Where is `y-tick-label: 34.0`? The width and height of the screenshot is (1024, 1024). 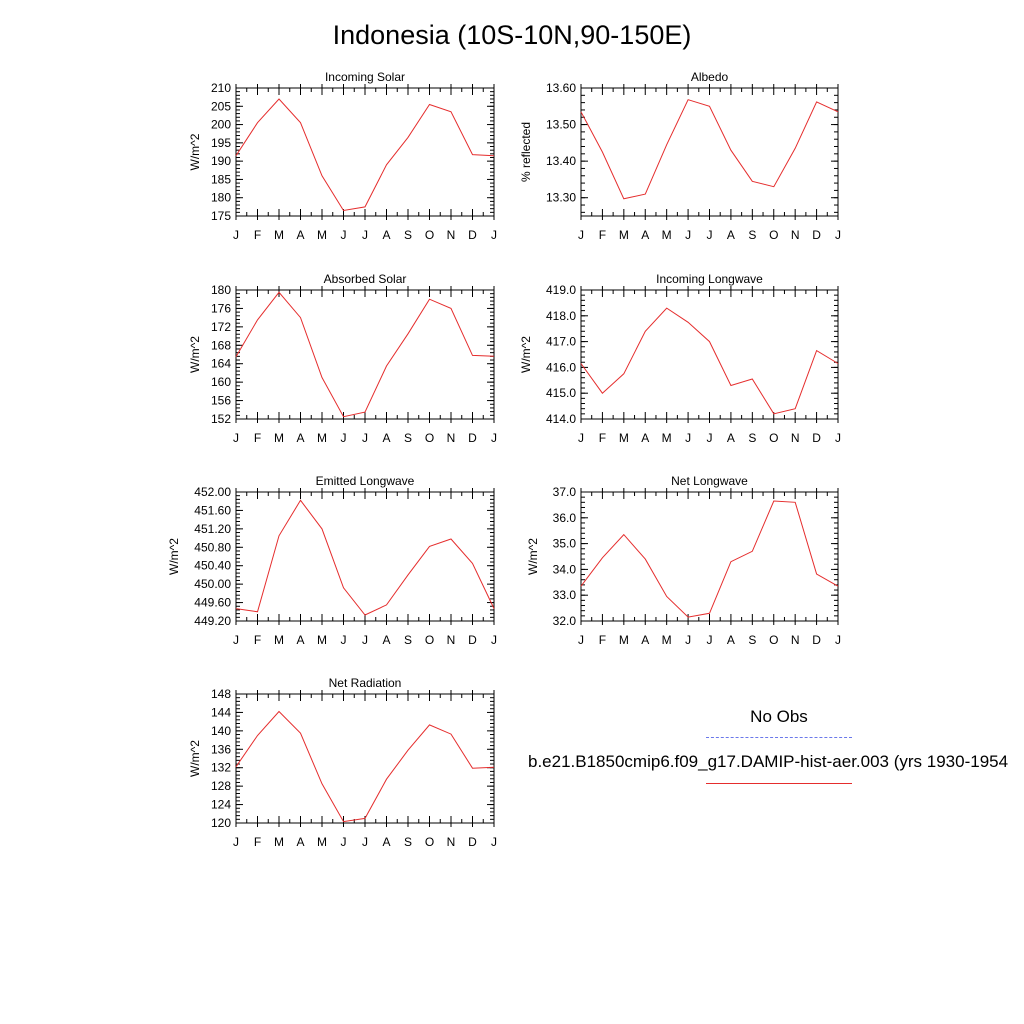
y-tick-label: 34.0 is located at coordinates (565, 569).